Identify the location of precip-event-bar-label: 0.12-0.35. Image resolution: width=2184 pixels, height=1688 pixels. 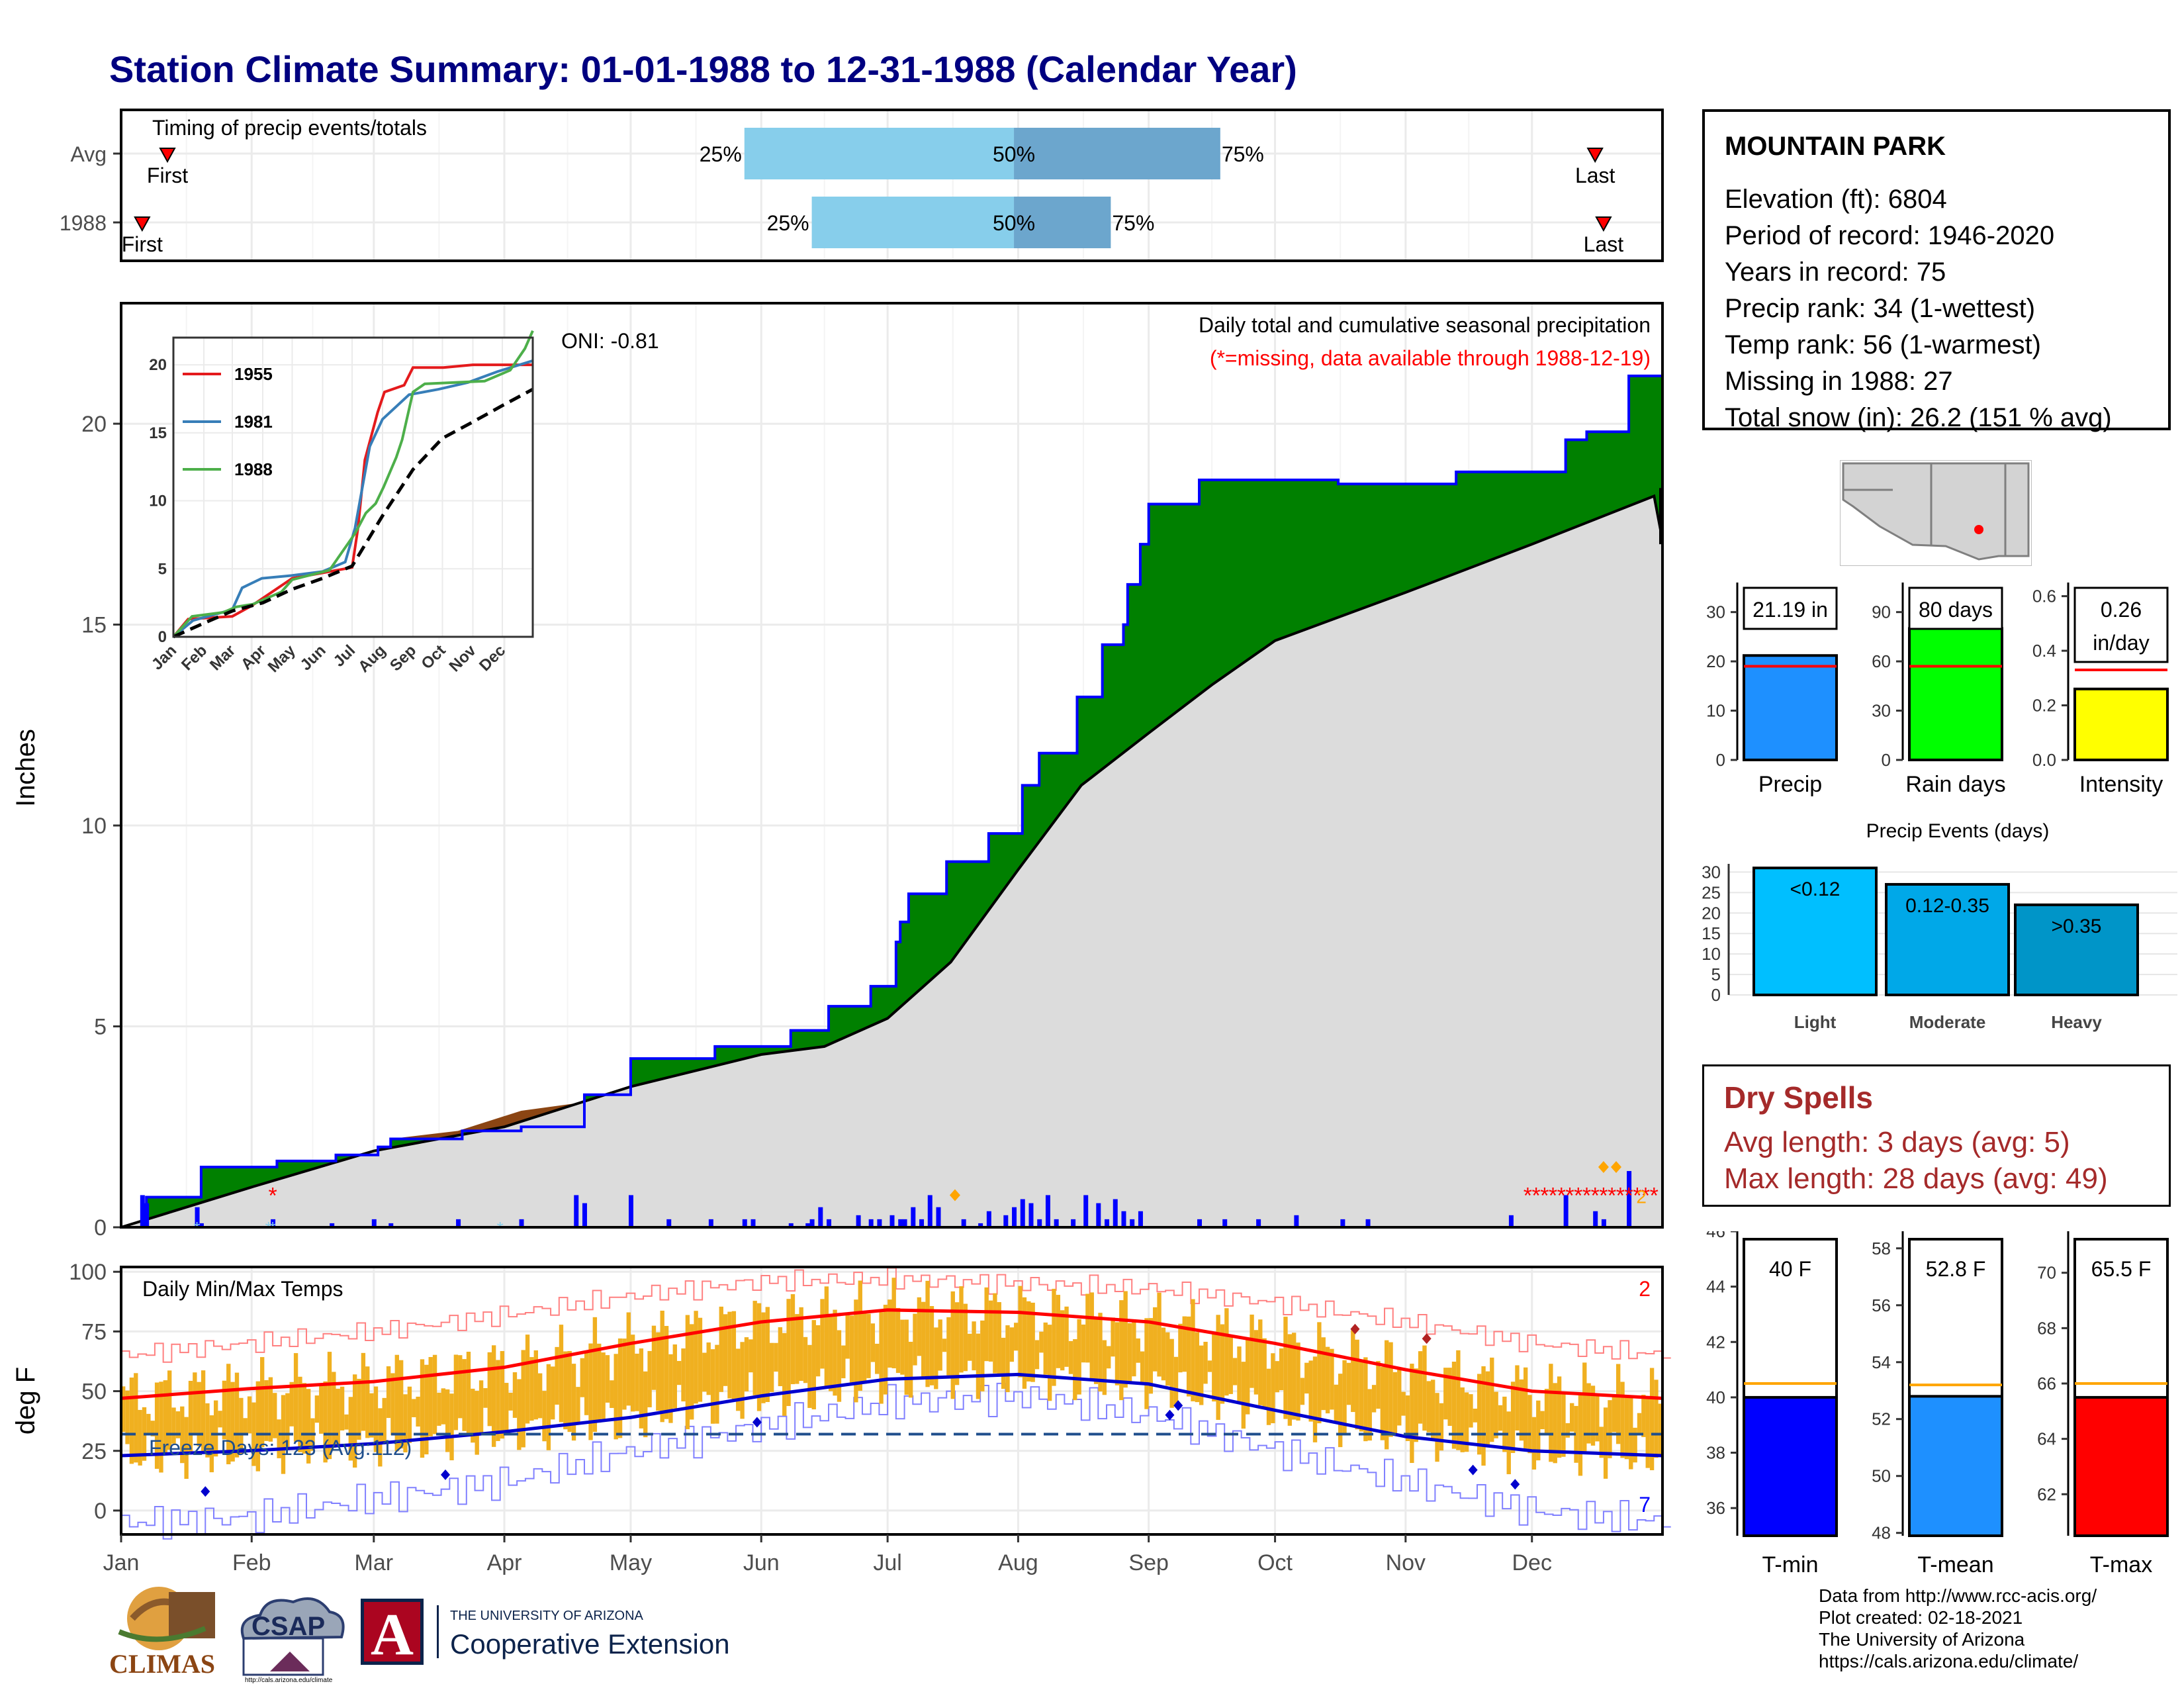
(1947, 906).